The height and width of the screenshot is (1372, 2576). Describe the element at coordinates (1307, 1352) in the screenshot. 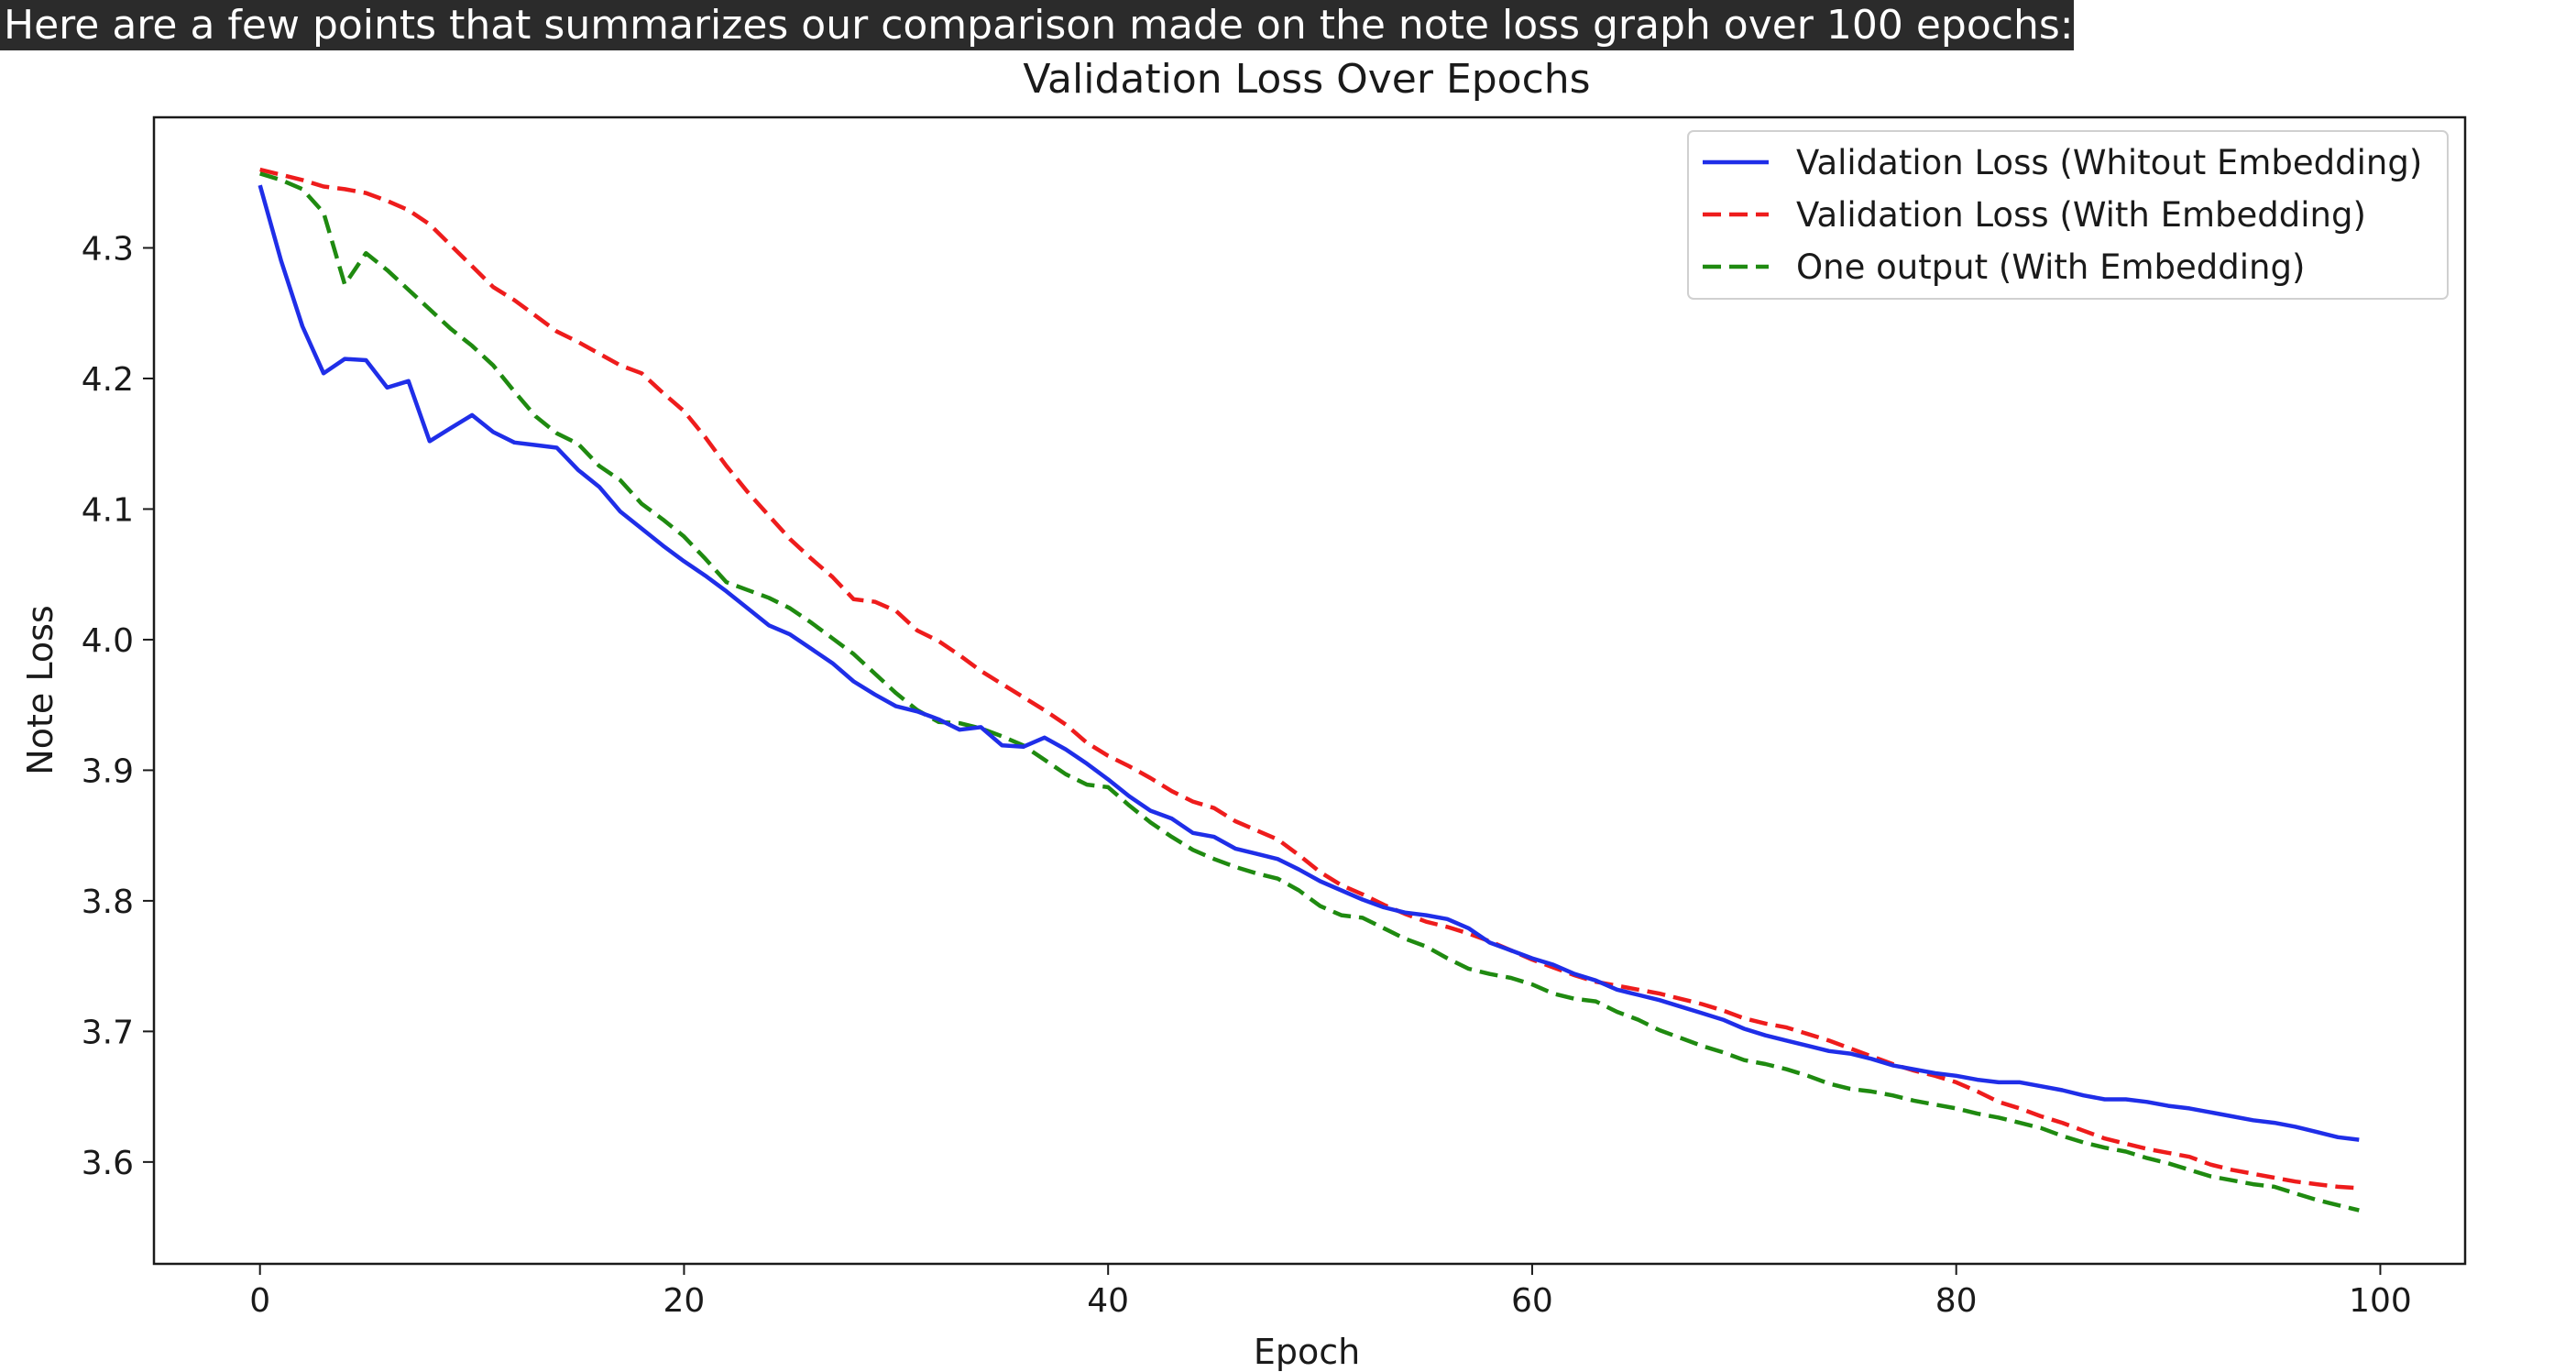

I see `x-axis-label: Epoch` at that location.